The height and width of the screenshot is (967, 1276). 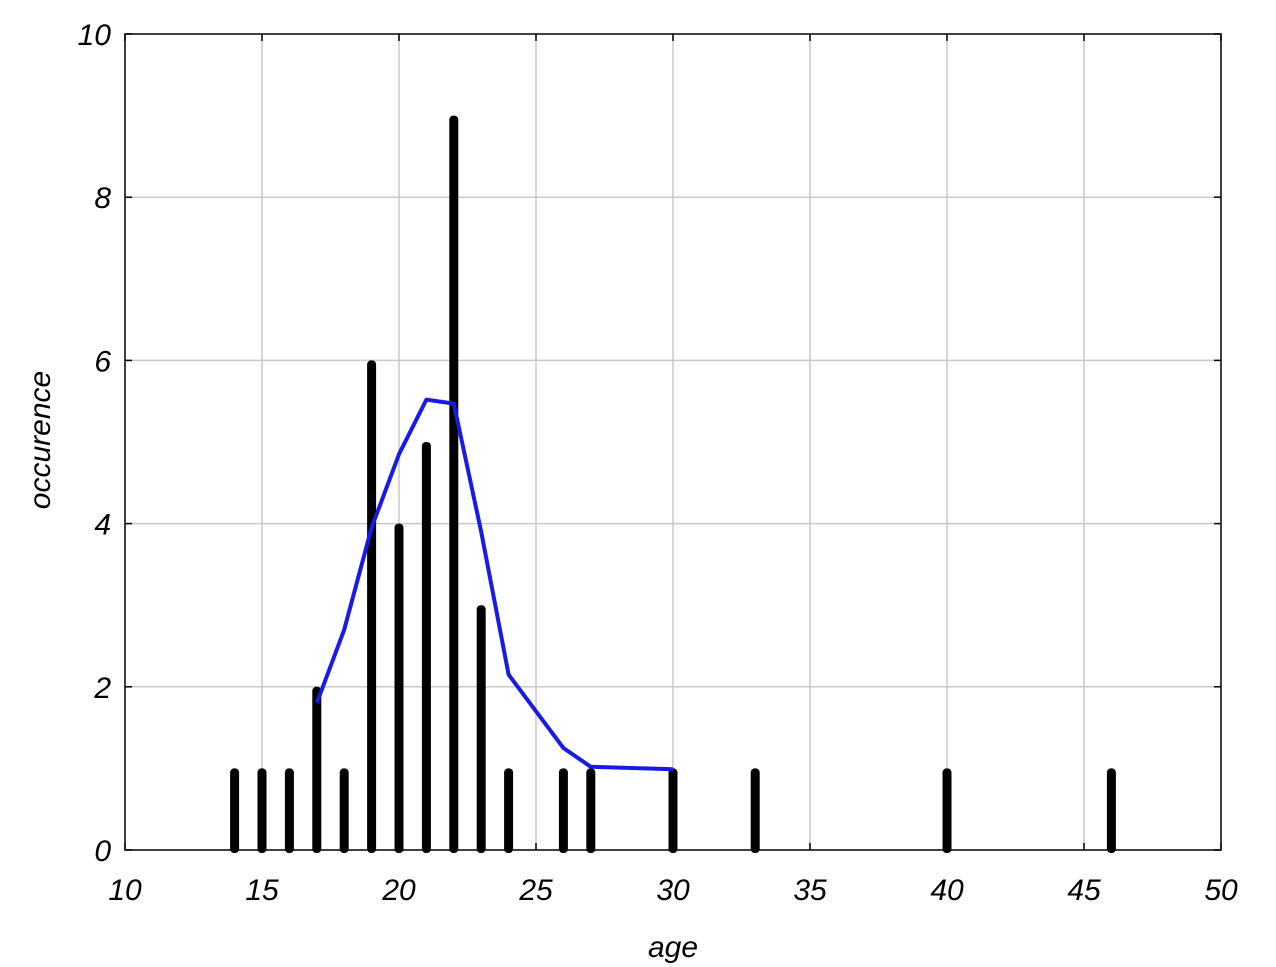 I want to click on line-series-path, so click(x=494, y=584).